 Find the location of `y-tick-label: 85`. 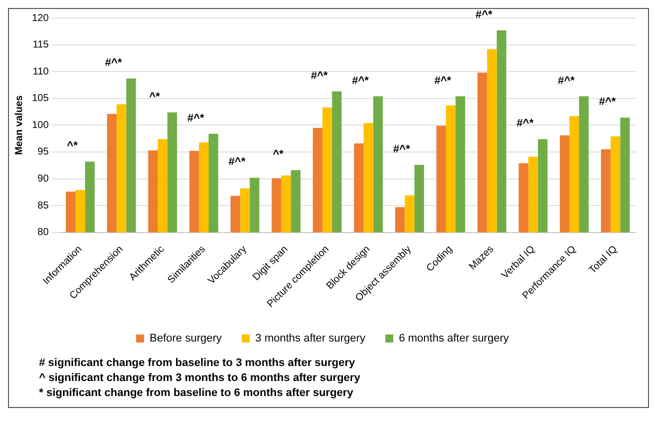

y-tick-label: 85 is located at coordinates (44, 206).